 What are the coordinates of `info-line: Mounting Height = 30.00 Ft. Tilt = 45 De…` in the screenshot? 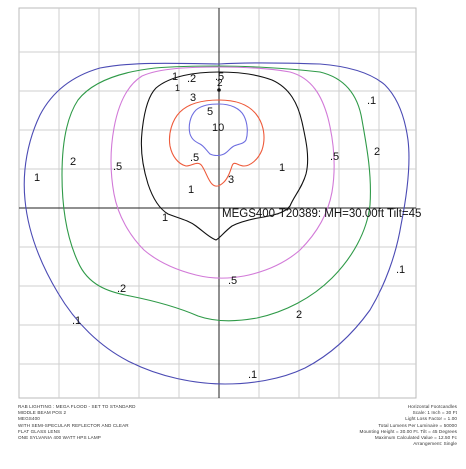 It's located at (408, 431).